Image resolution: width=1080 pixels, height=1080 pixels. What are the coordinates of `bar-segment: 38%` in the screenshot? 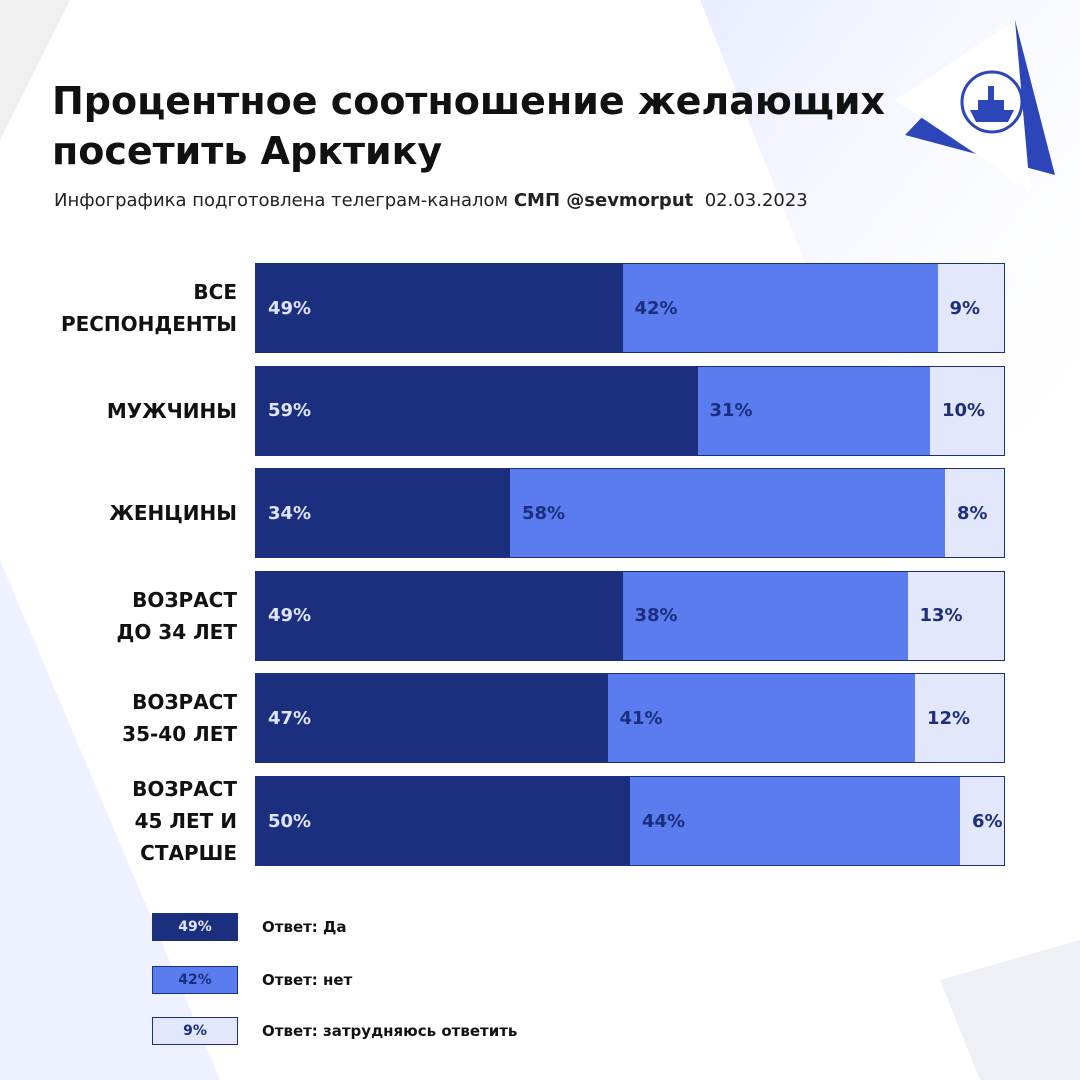 It's located at (765, 615).